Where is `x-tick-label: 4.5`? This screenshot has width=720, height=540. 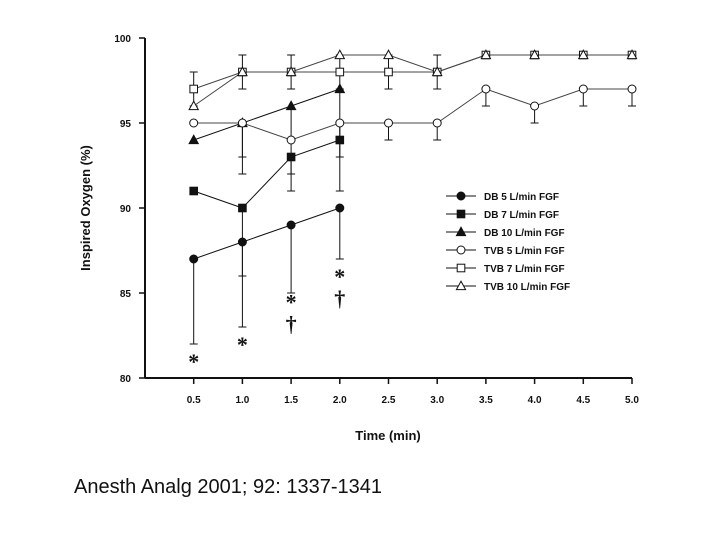 x-tick-label: 4.5 is located at coordinates (583, 400).